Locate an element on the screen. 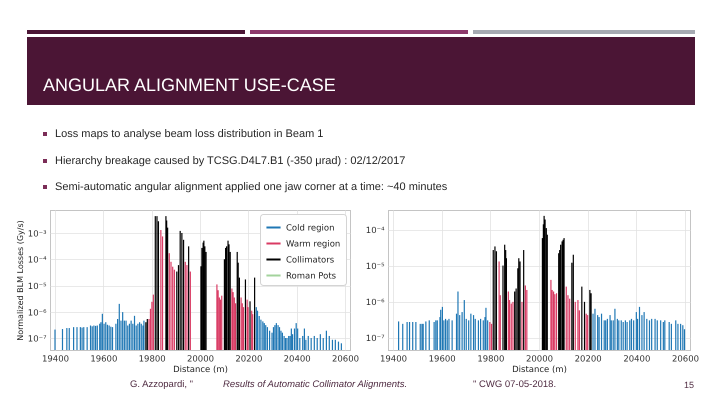 The width and height of the screenshot is (720, 405). legend-label: Collimators is located at coordinates (310, 261).